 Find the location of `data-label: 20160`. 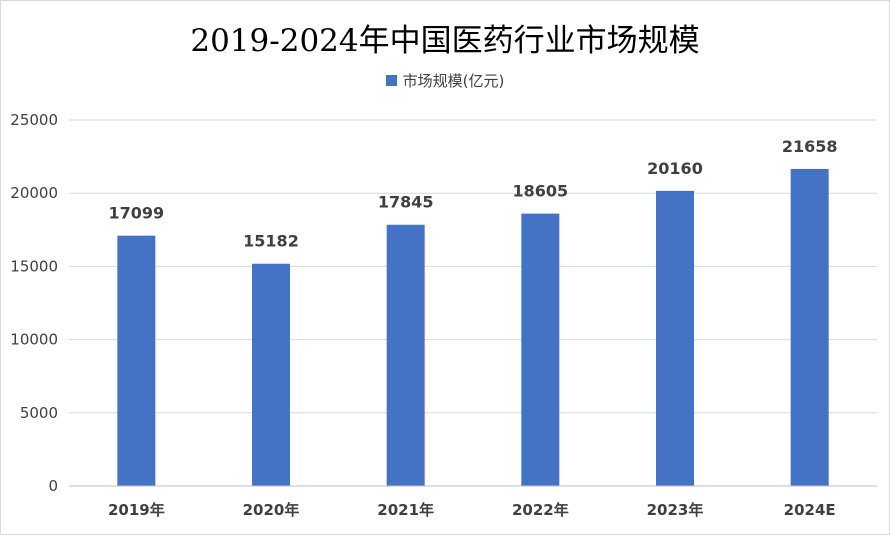

data-label: 20160 is located at coordinates (675, 168).